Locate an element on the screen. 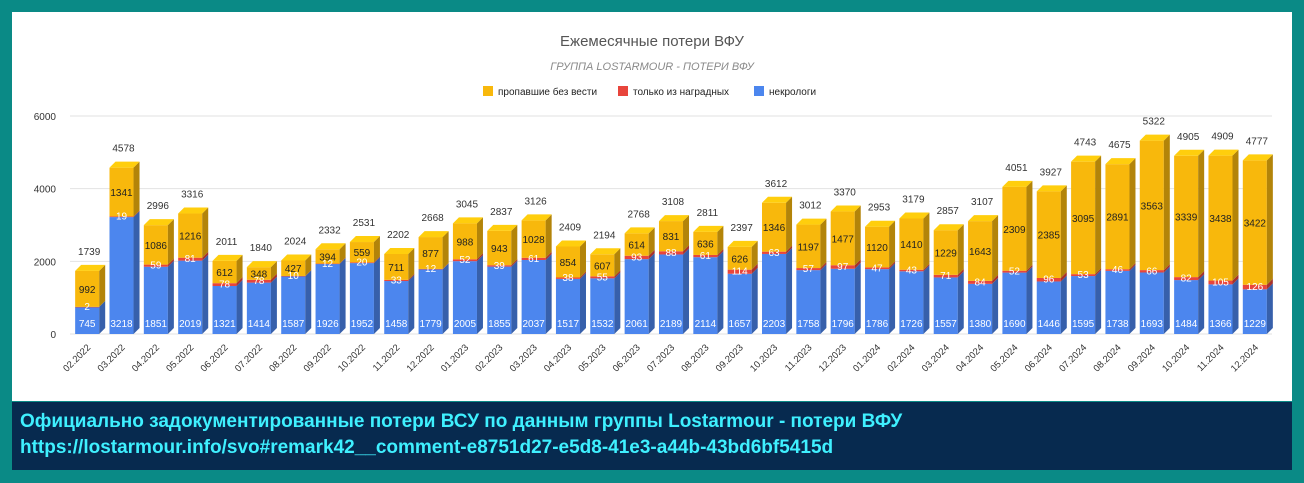 The width and height of the screenshot is (1304, 483). data-label-obituaries: 1855 is located at coordinates (499, 324).